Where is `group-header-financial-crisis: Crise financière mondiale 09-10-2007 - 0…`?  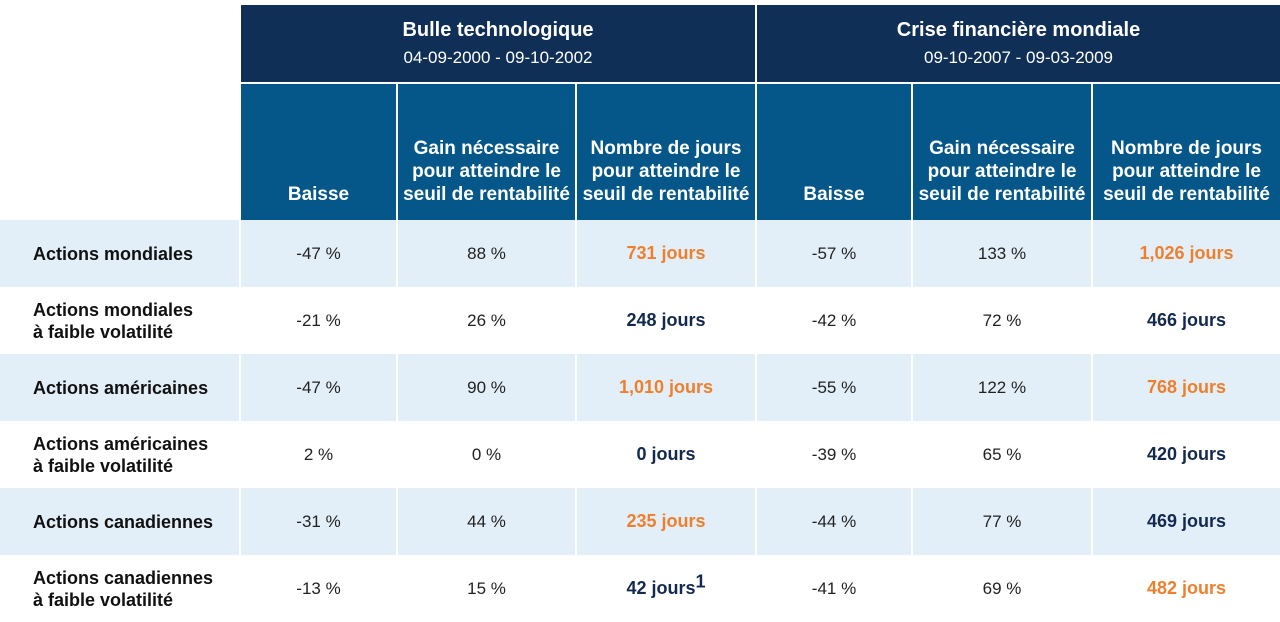 group-header-financial-crisis: Crise financière mondiale 09-10-2007 - 0… is located at coordinates (1017, 41).